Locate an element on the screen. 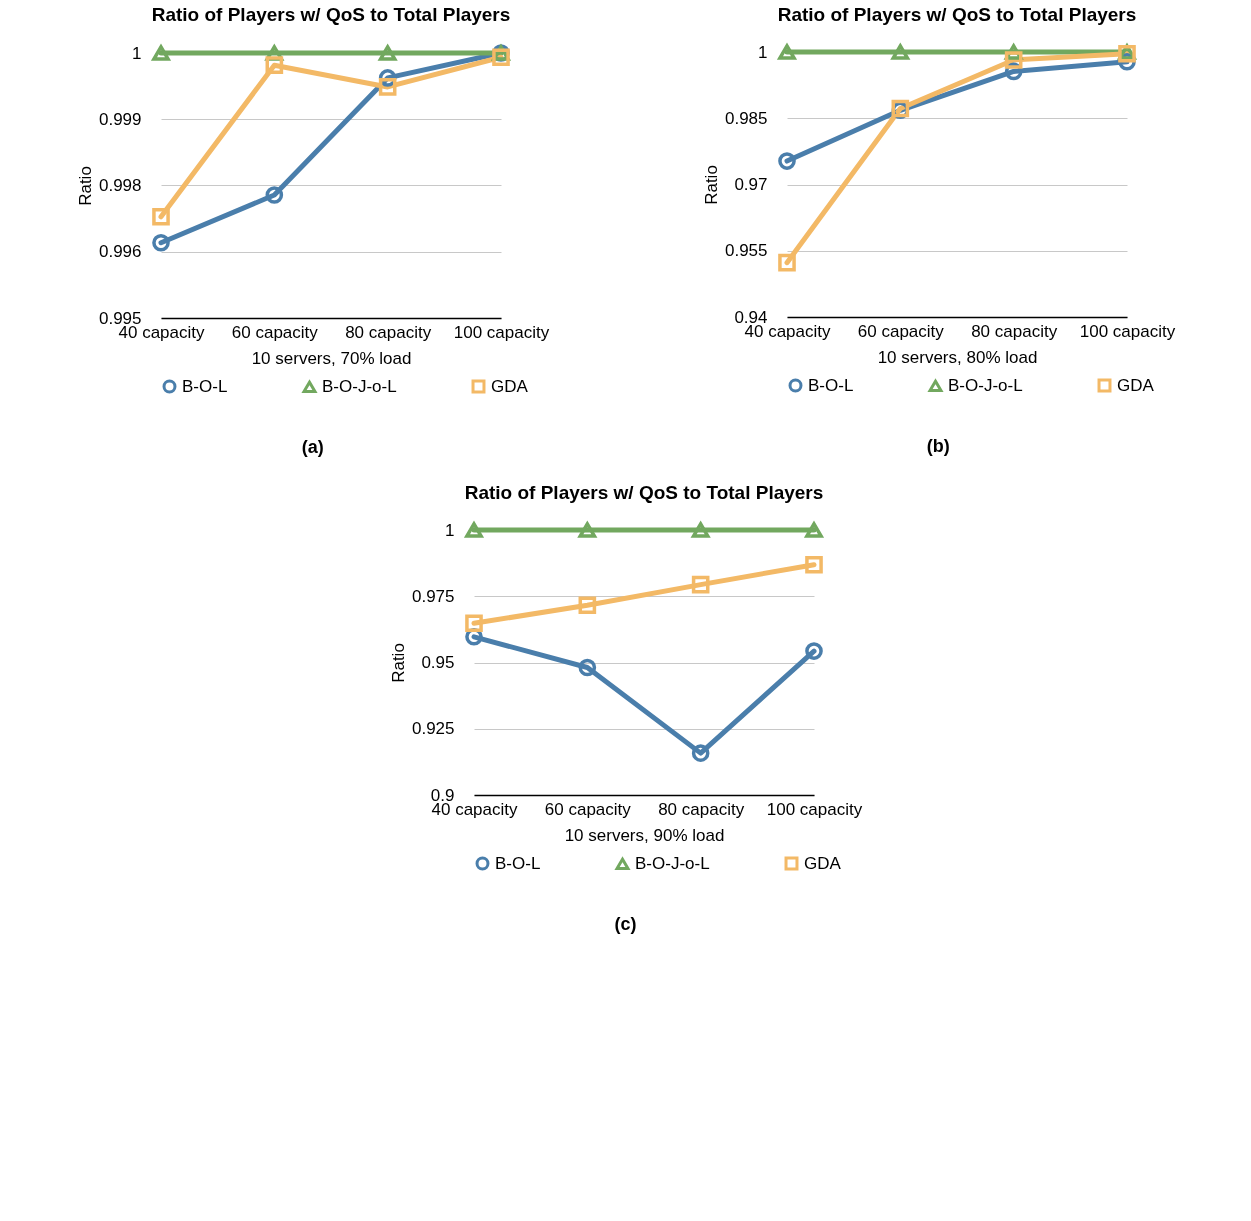  x-axis-title: 10 servers, 80% load is located at coordinates (957, 357).